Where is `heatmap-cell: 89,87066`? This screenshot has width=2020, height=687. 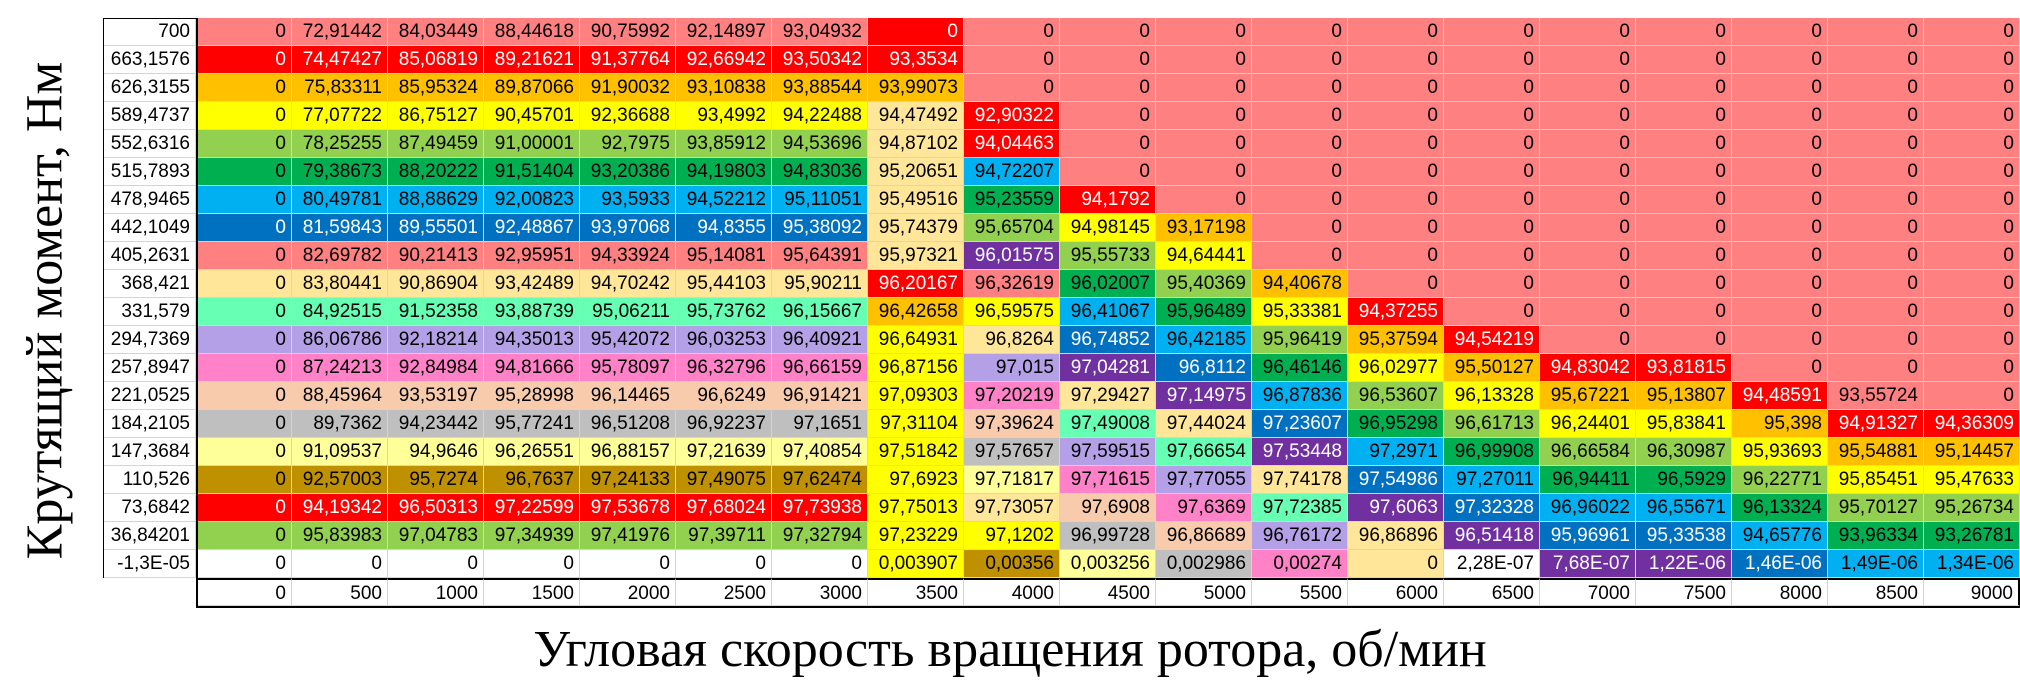 heatmap-cell: 89,87066 is located at coordinates (532, 88).